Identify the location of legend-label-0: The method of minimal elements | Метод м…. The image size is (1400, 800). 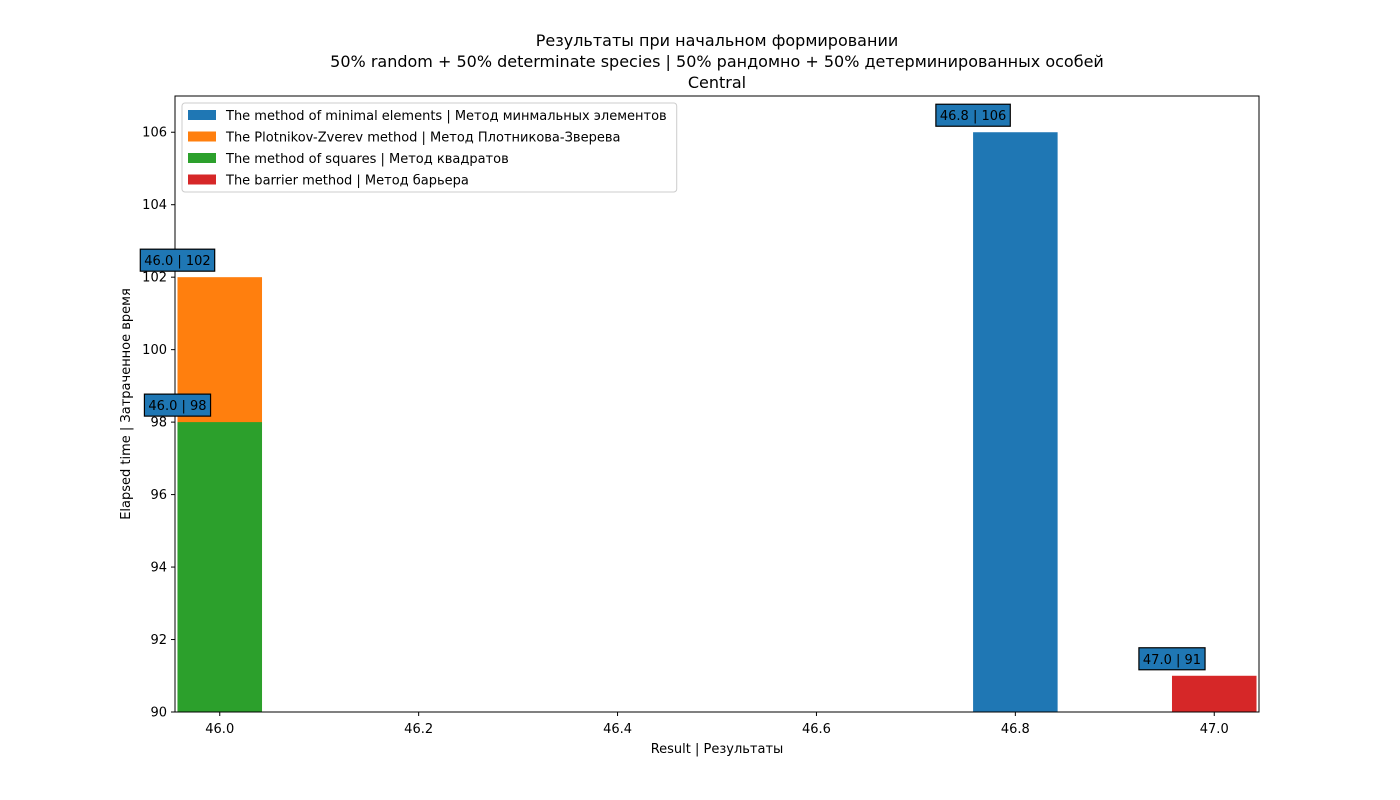
(446, 116).